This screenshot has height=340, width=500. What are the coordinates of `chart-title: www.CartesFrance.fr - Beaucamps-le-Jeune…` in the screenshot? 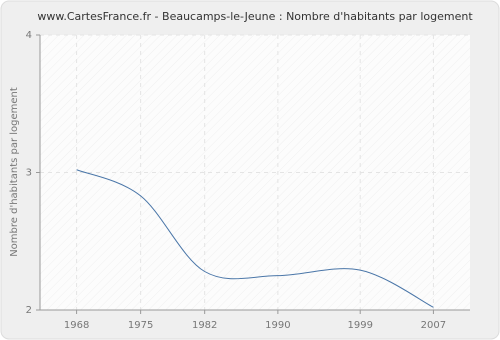 It's located at (255, 16).